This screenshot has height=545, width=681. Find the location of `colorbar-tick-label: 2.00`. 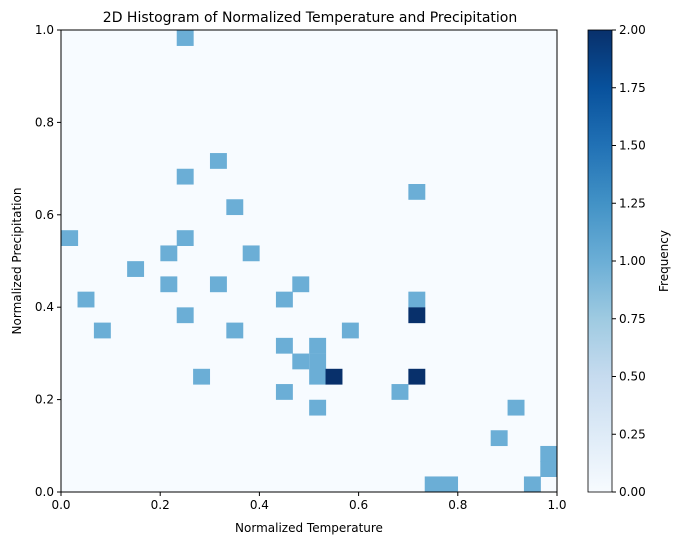

colorbar-tick-label: 2.00 is located at coordinates (632, 30).